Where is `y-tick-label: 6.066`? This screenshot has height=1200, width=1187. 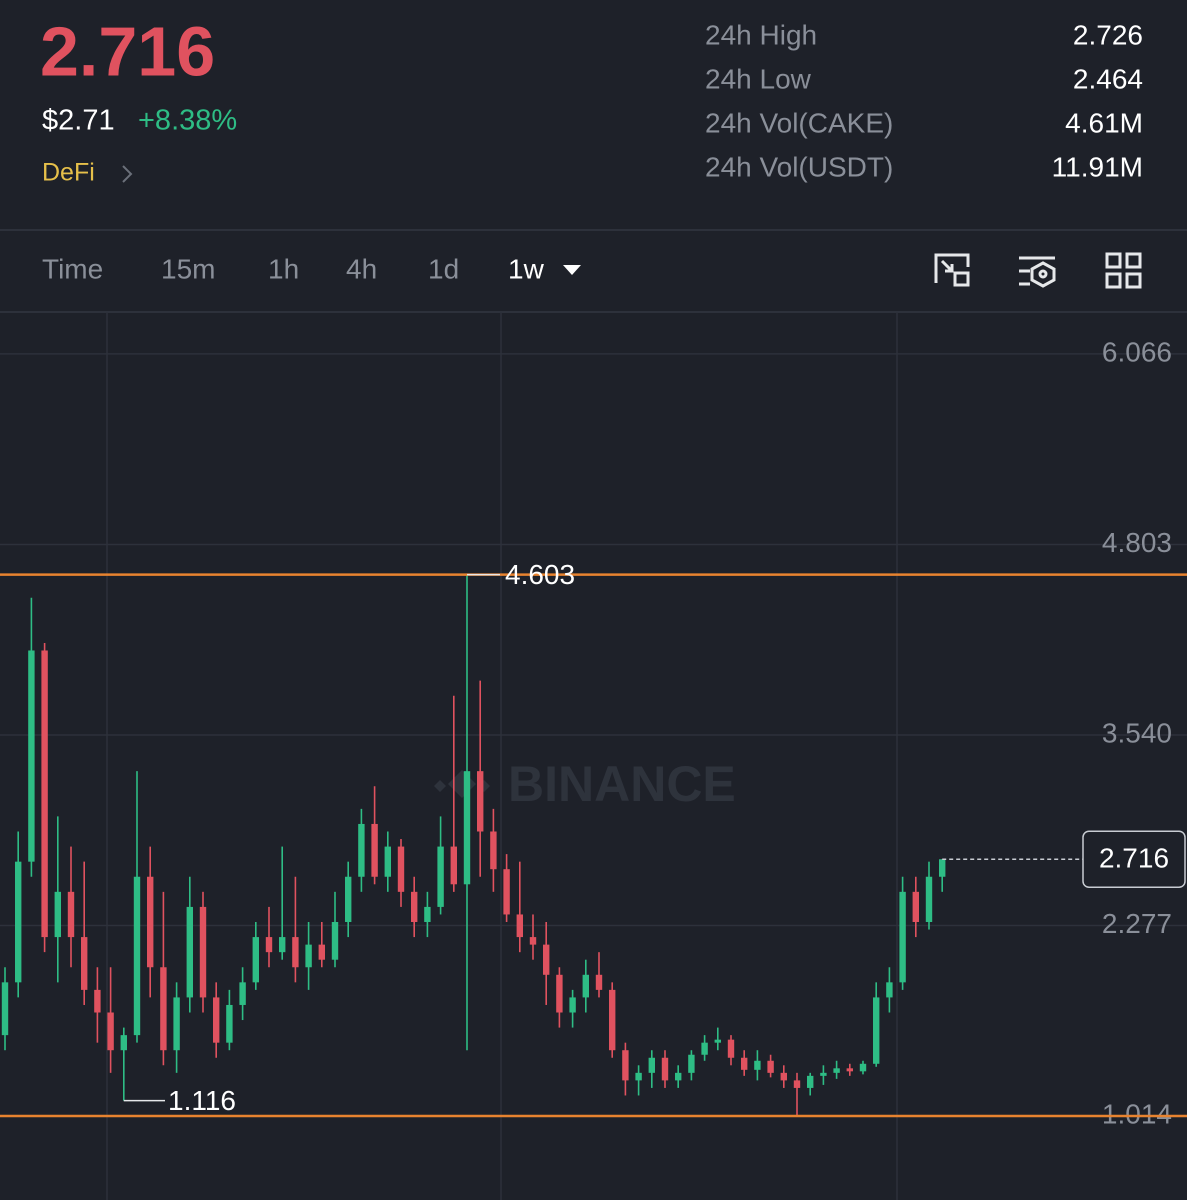 y-tick-label: 6.066 is located at coordinates (1137, 351).